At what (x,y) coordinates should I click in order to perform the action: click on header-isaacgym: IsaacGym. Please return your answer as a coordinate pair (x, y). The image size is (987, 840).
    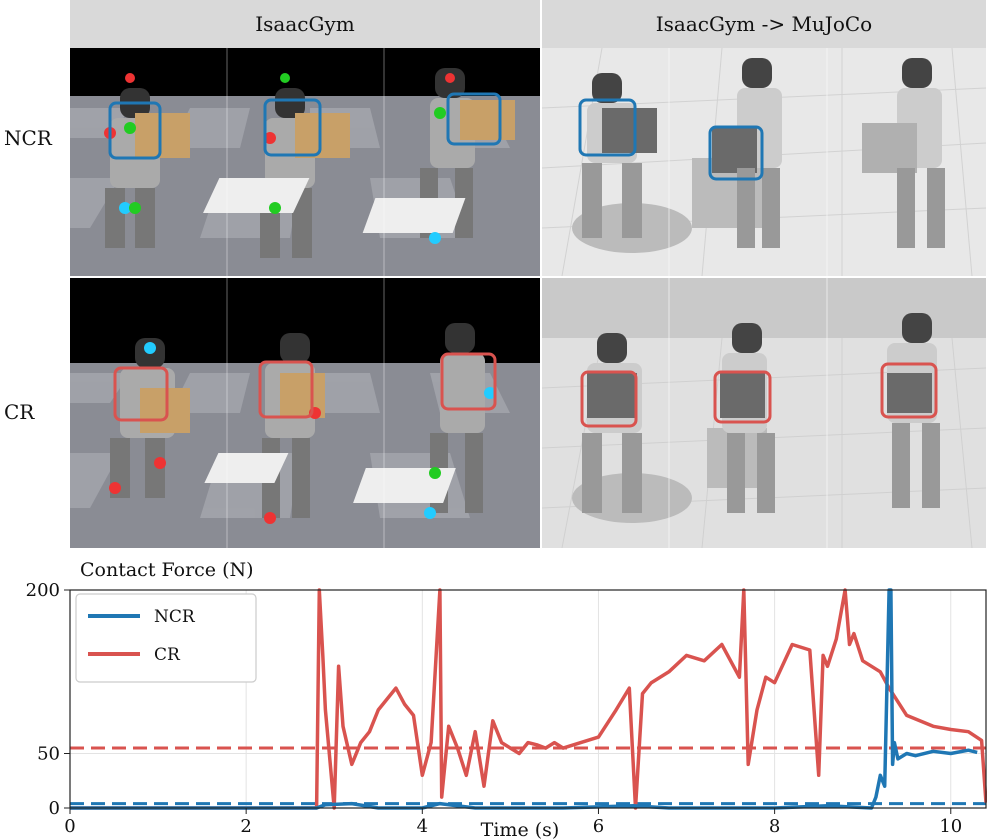
    Looking at the image, I should click on (305, 24).